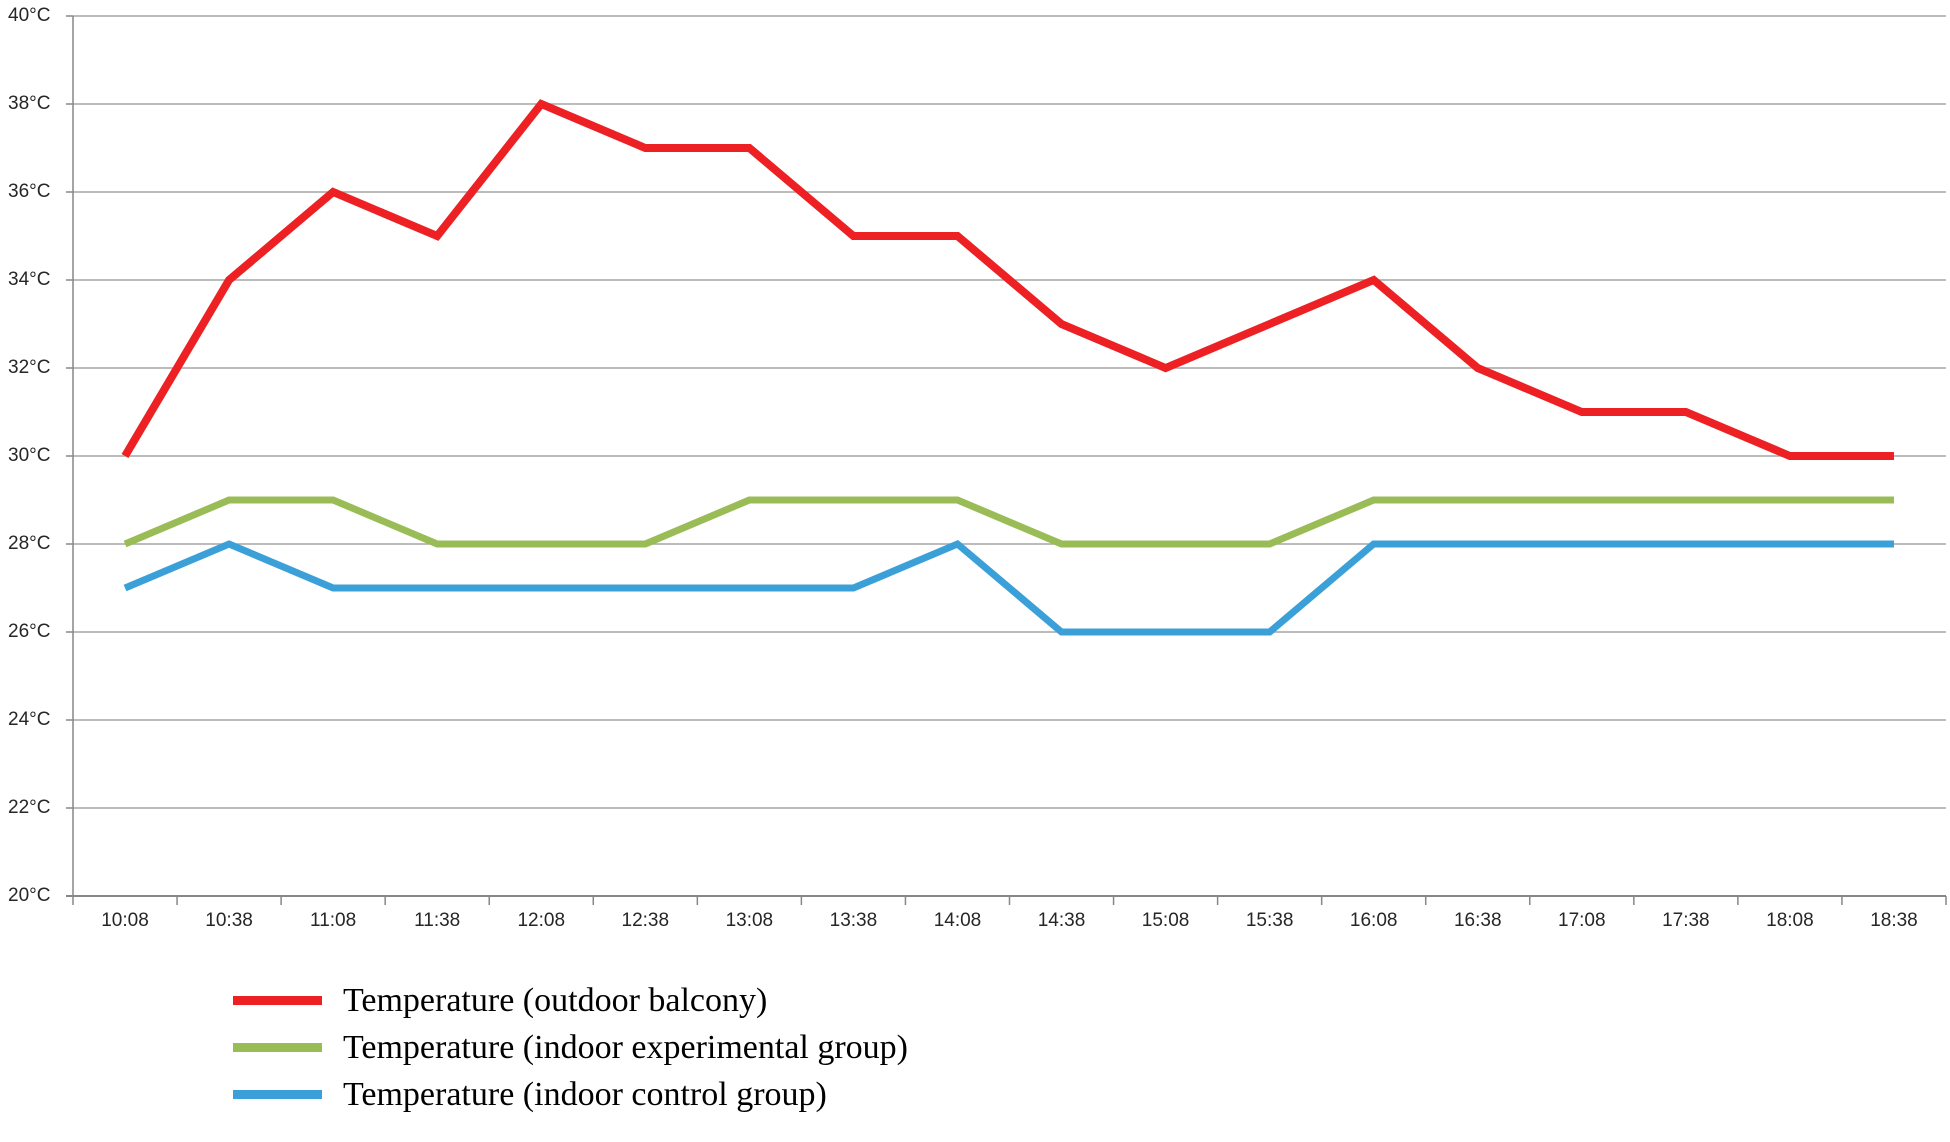 Image resolution: width=1950 pixels, height=1142 pixels. Describe the element at coordinates (29, 103) in the screenshot. I see `y-axis-tick-label: 38°C` at that location.